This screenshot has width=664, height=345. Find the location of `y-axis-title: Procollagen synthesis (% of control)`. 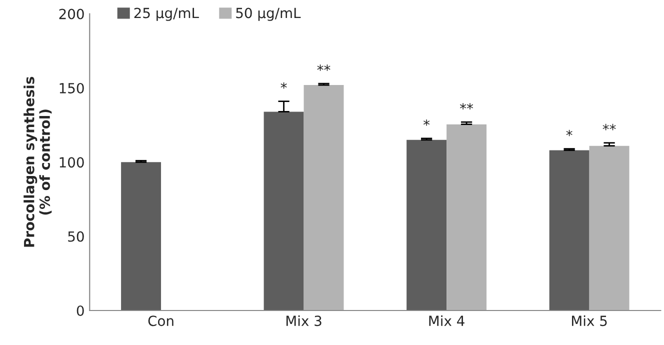

y-axis-title: Procollagen synthesis (% of control) is located at coordinates (38, 161).